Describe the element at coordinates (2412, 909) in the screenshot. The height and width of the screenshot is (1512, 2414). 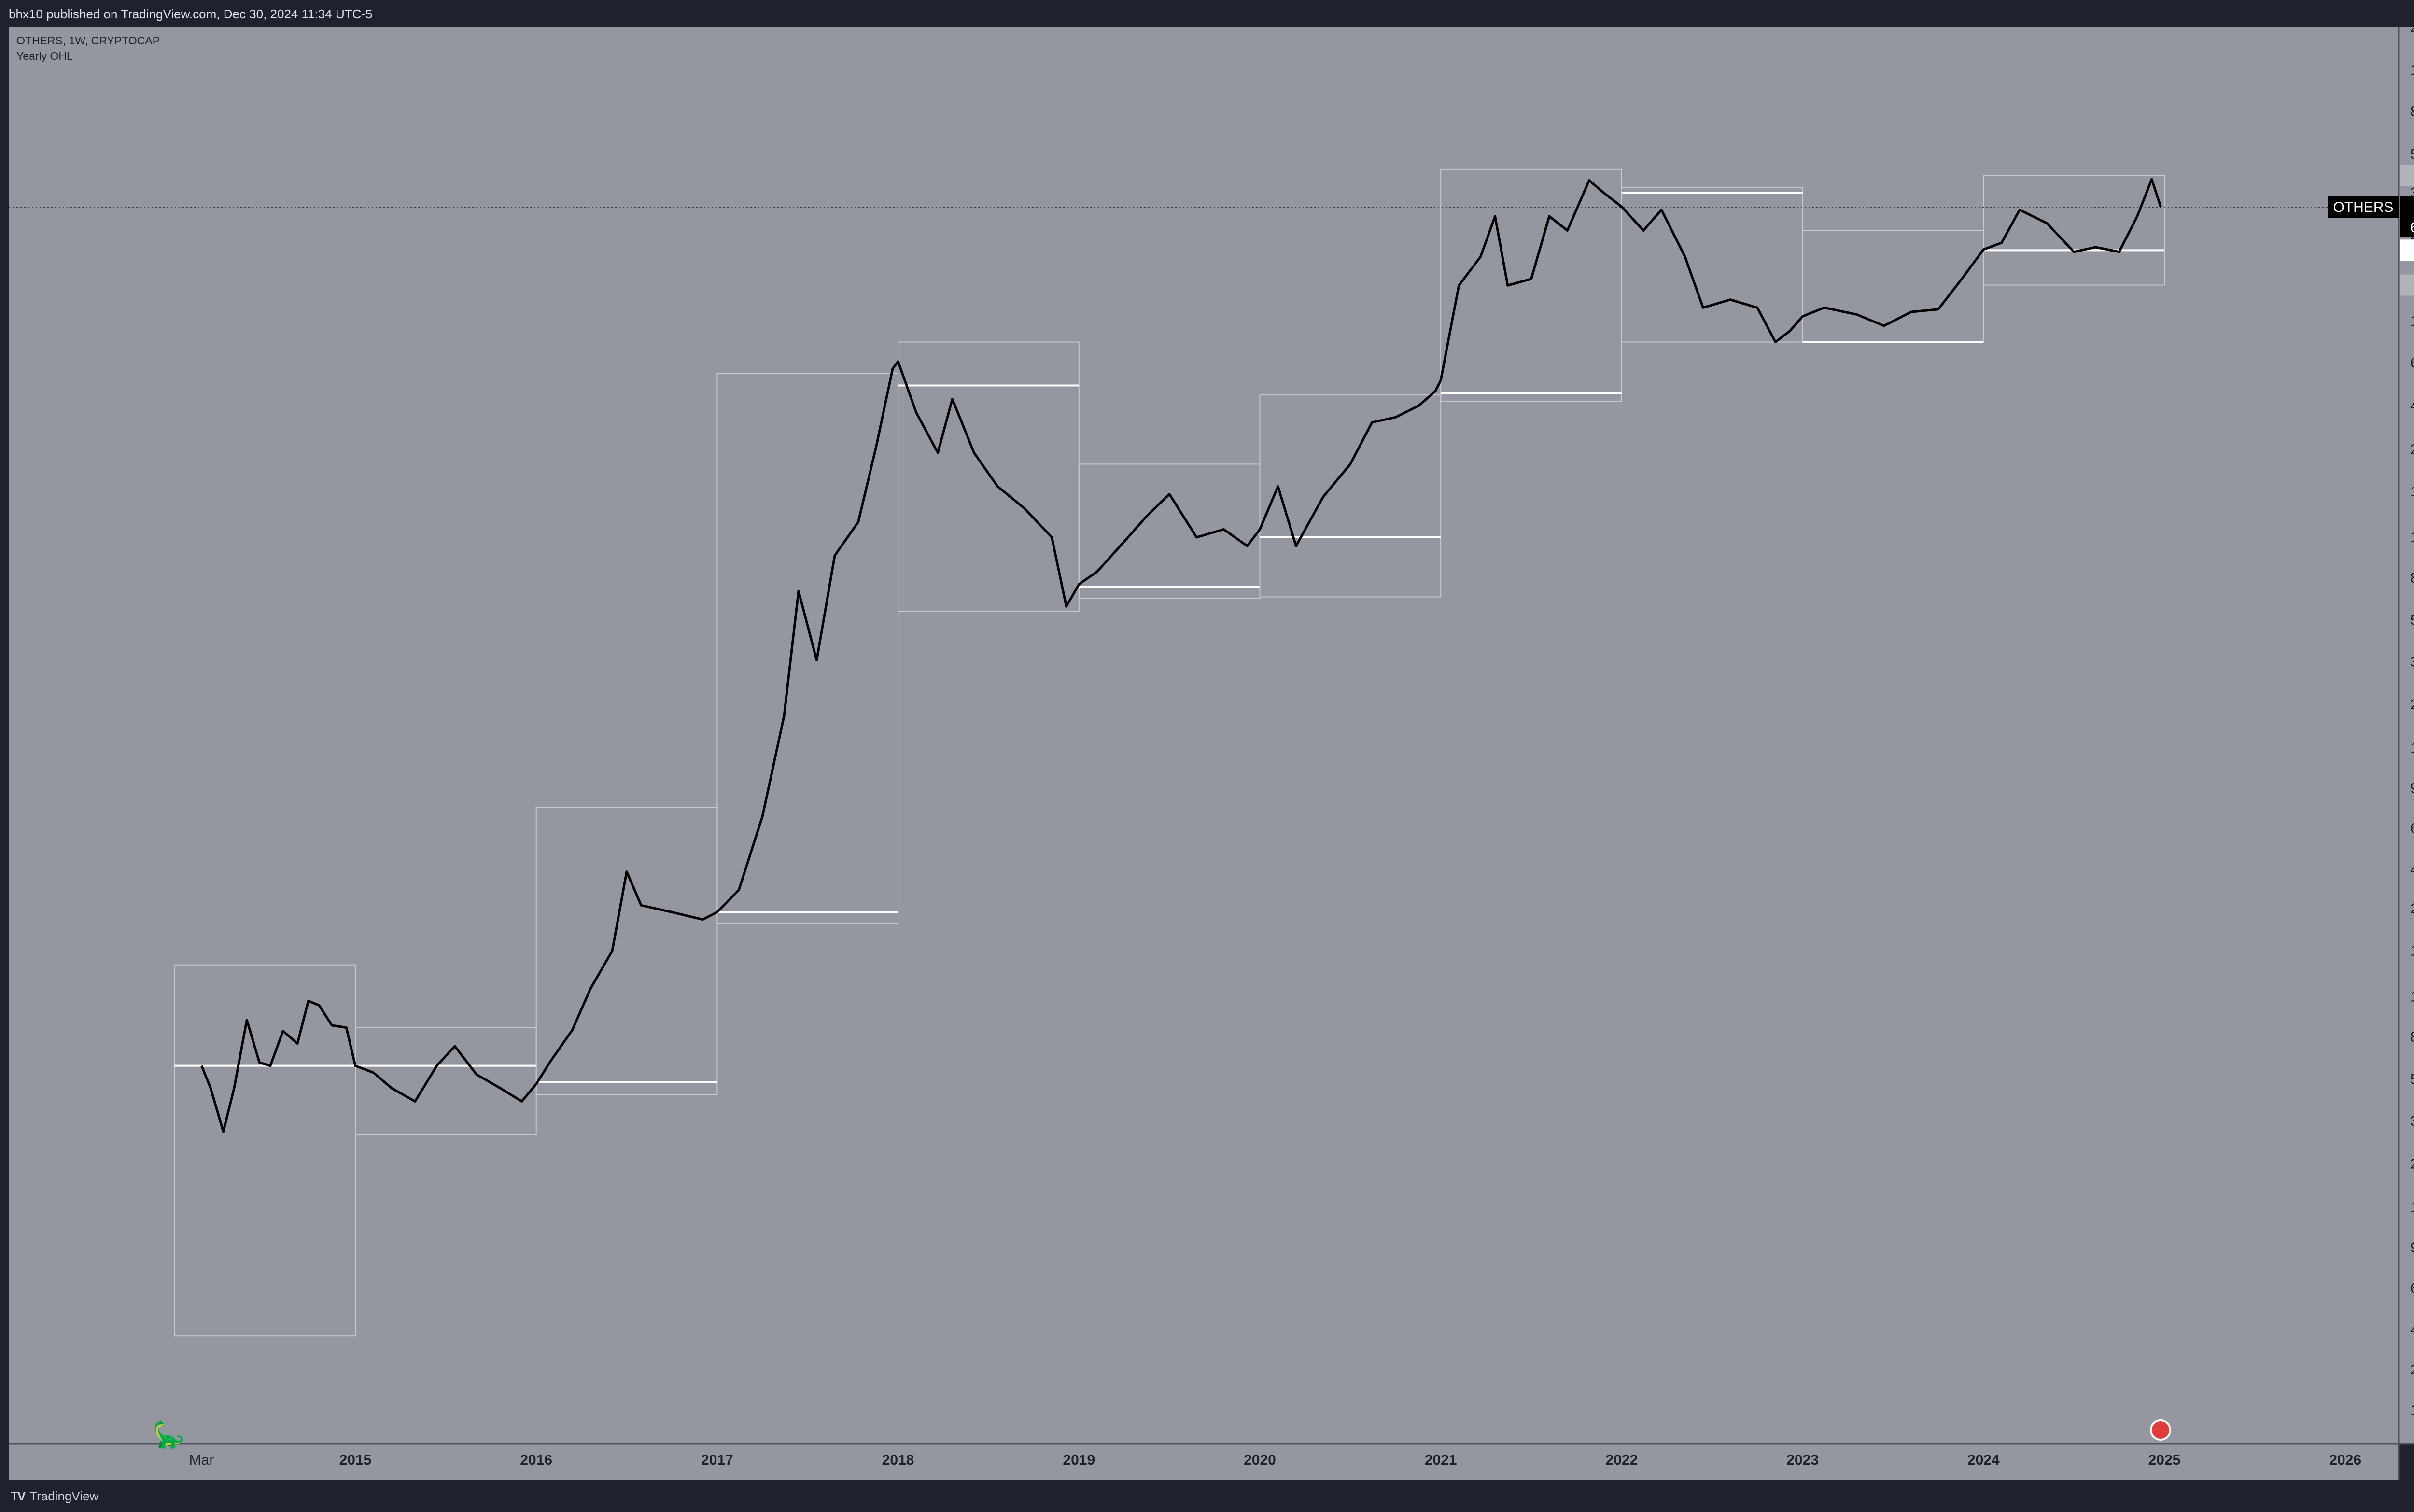
I see `y-tick-label: 290M` at that location.